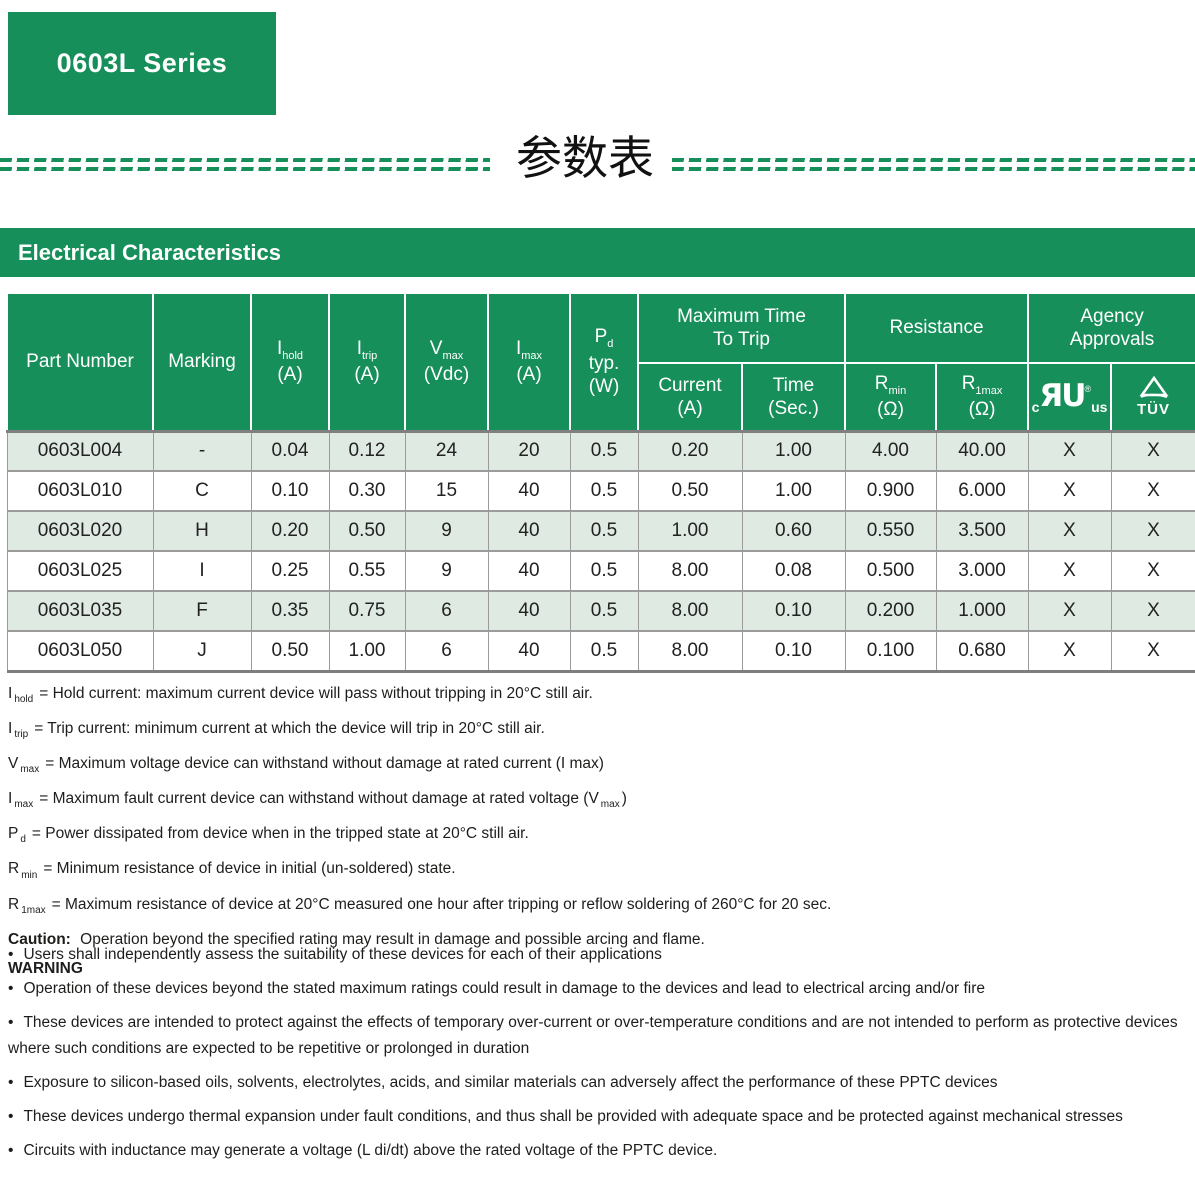  What do you see at coordinates (982, 531) in the screenshot?
I see `table-cell: 3.500` at bounding box center [982, 531].